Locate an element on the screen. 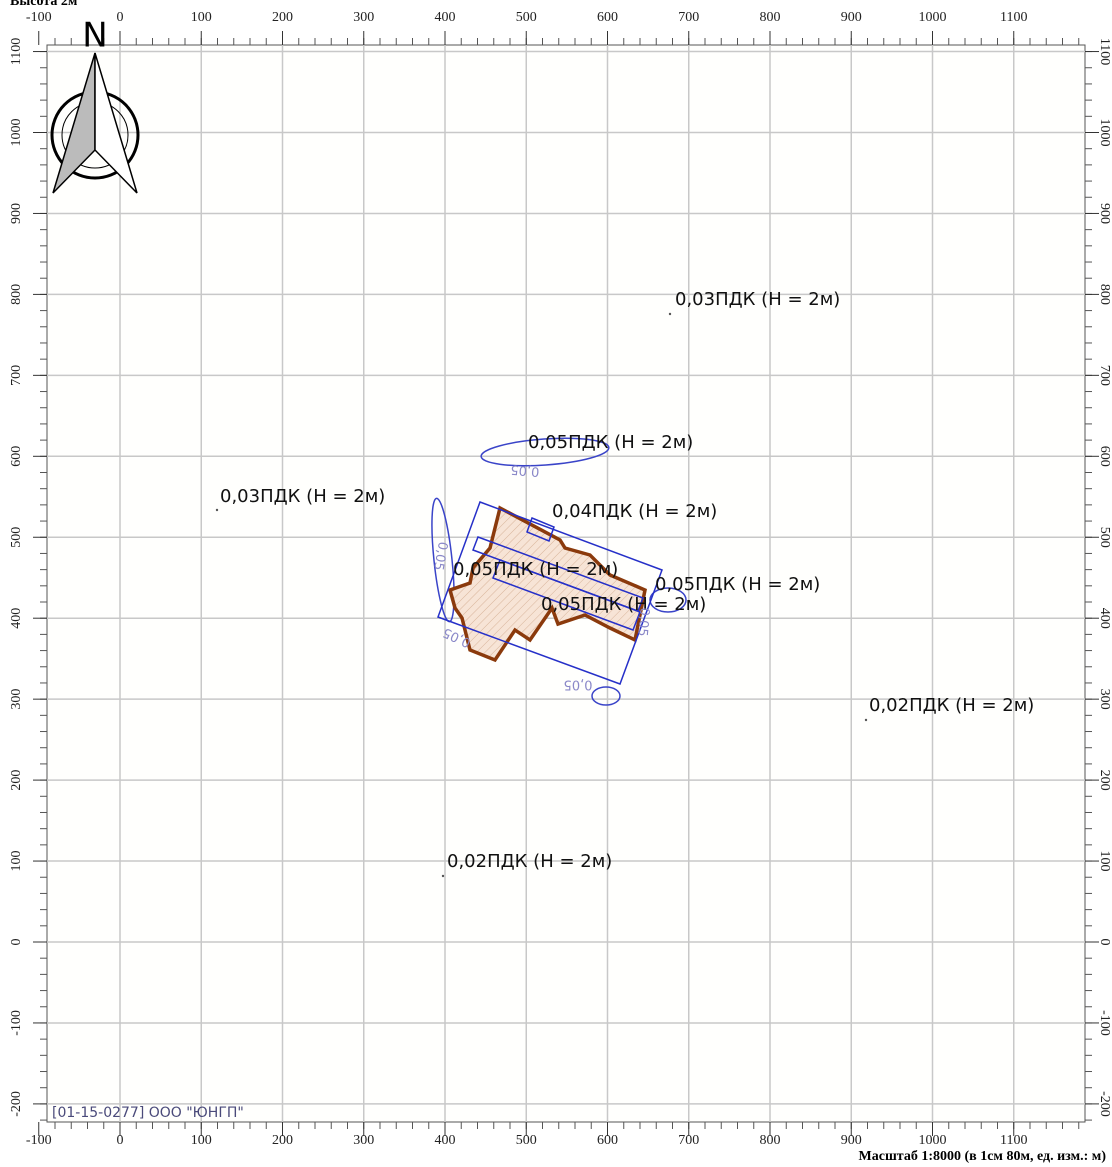  site is located at coordinates (559, 571).